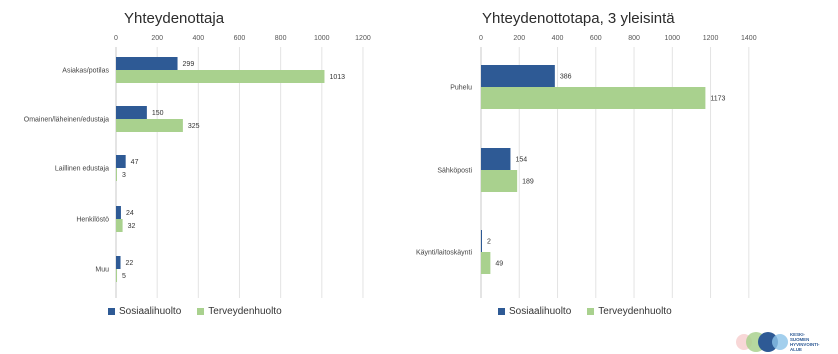 This screenshot has width=838, height=354. What do you see at coordinates (578, 18) in the screenshot?
I see `chart2-title: Yhteydenottotapa, 3 yleisintä` at bounding box center [578, 18].